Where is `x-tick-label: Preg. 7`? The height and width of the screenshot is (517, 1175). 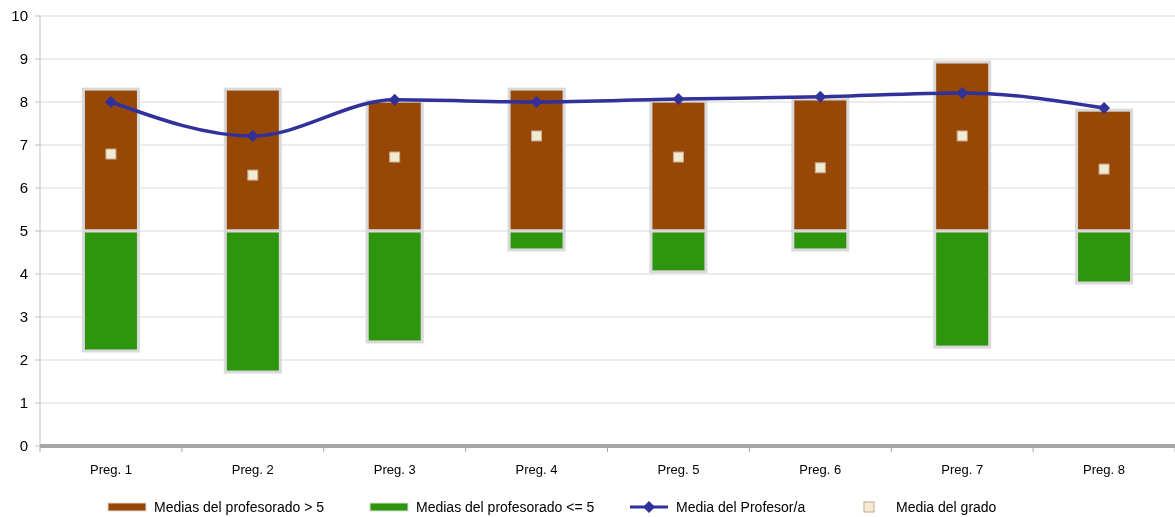
x-tick-label: Preg. 7 is located at coordinates (962, 469).